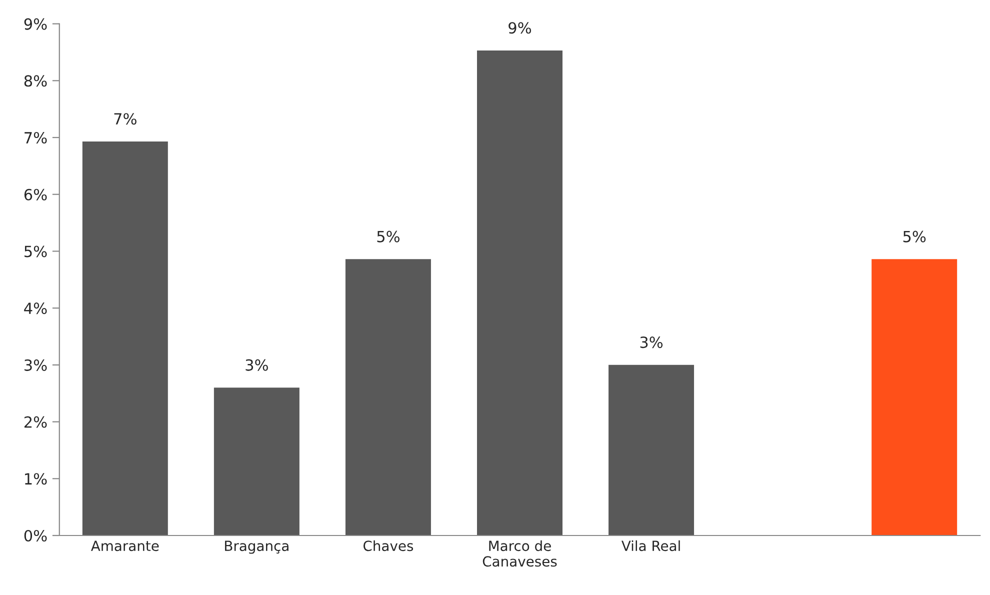  What do you see at coordinates (388, 546) in the screenshot?
I see `x-tick-label: Chaves` at bounding box center [388, 546].